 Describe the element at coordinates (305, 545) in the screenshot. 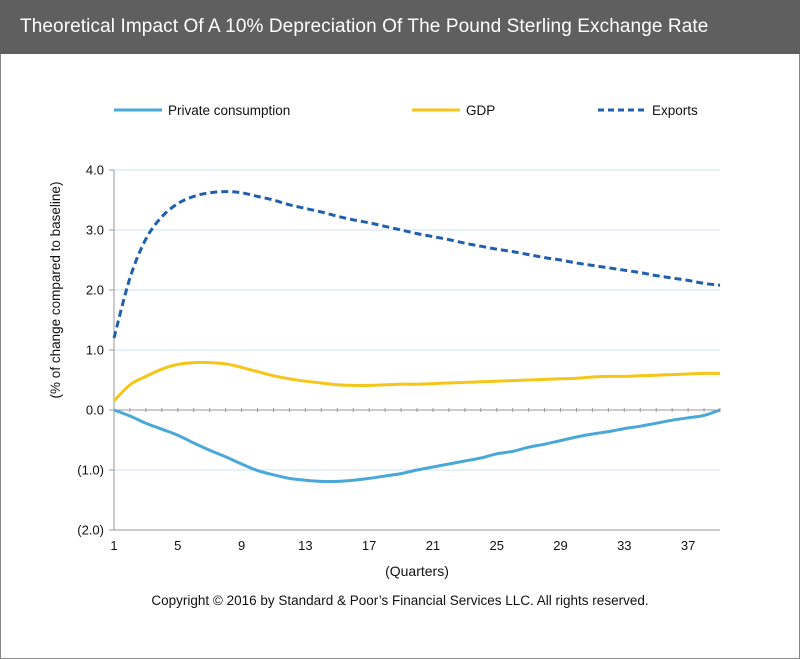

I see `x-tick-label: 13` at that location.